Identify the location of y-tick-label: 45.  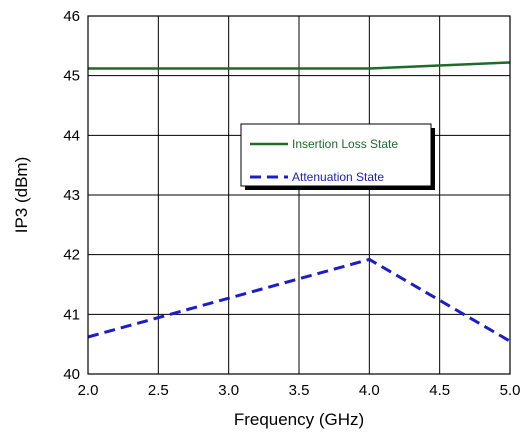
(71, 76).